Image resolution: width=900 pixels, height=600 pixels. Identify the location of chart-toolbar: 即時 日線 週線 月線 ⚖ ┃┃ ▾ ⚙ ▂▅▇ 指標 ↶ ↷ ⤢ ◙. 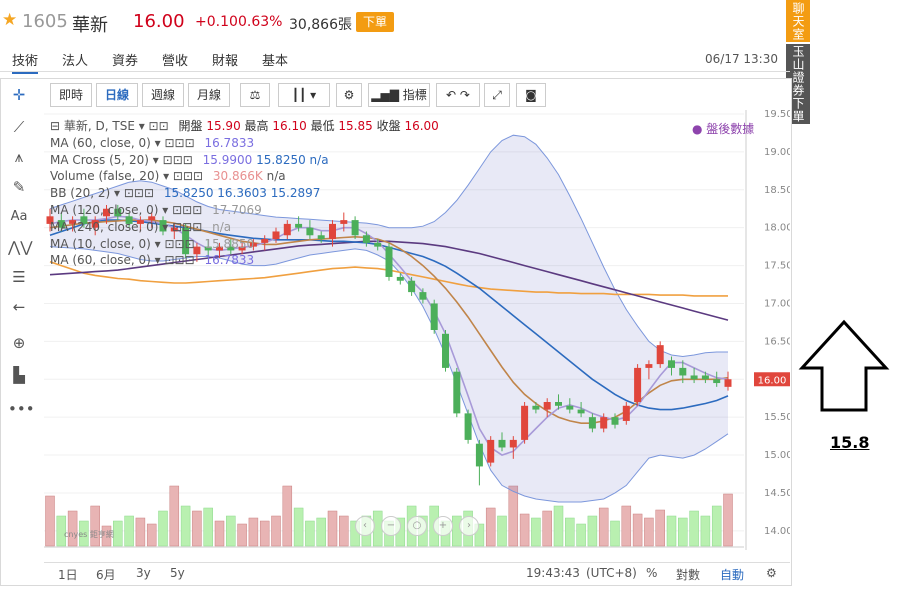
(417, 95).